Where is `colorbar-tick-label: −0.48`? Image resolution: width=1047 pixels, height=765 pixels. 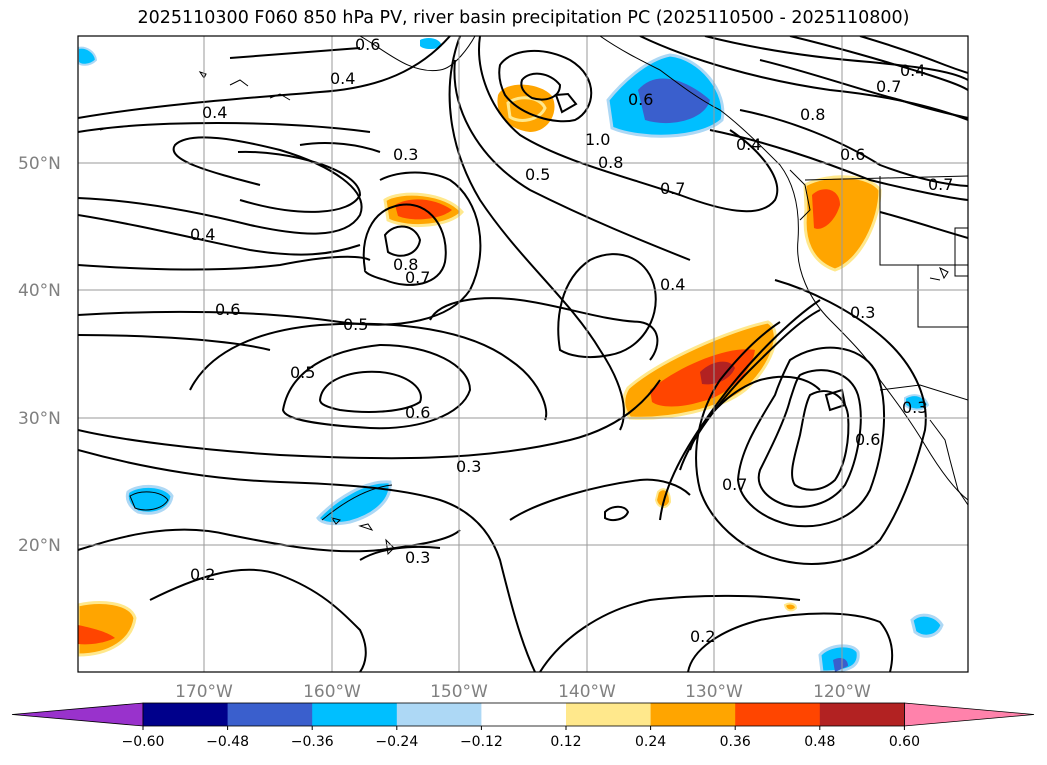 colorbar-tick-label: −0.48 is located at coordinates (227, 742).